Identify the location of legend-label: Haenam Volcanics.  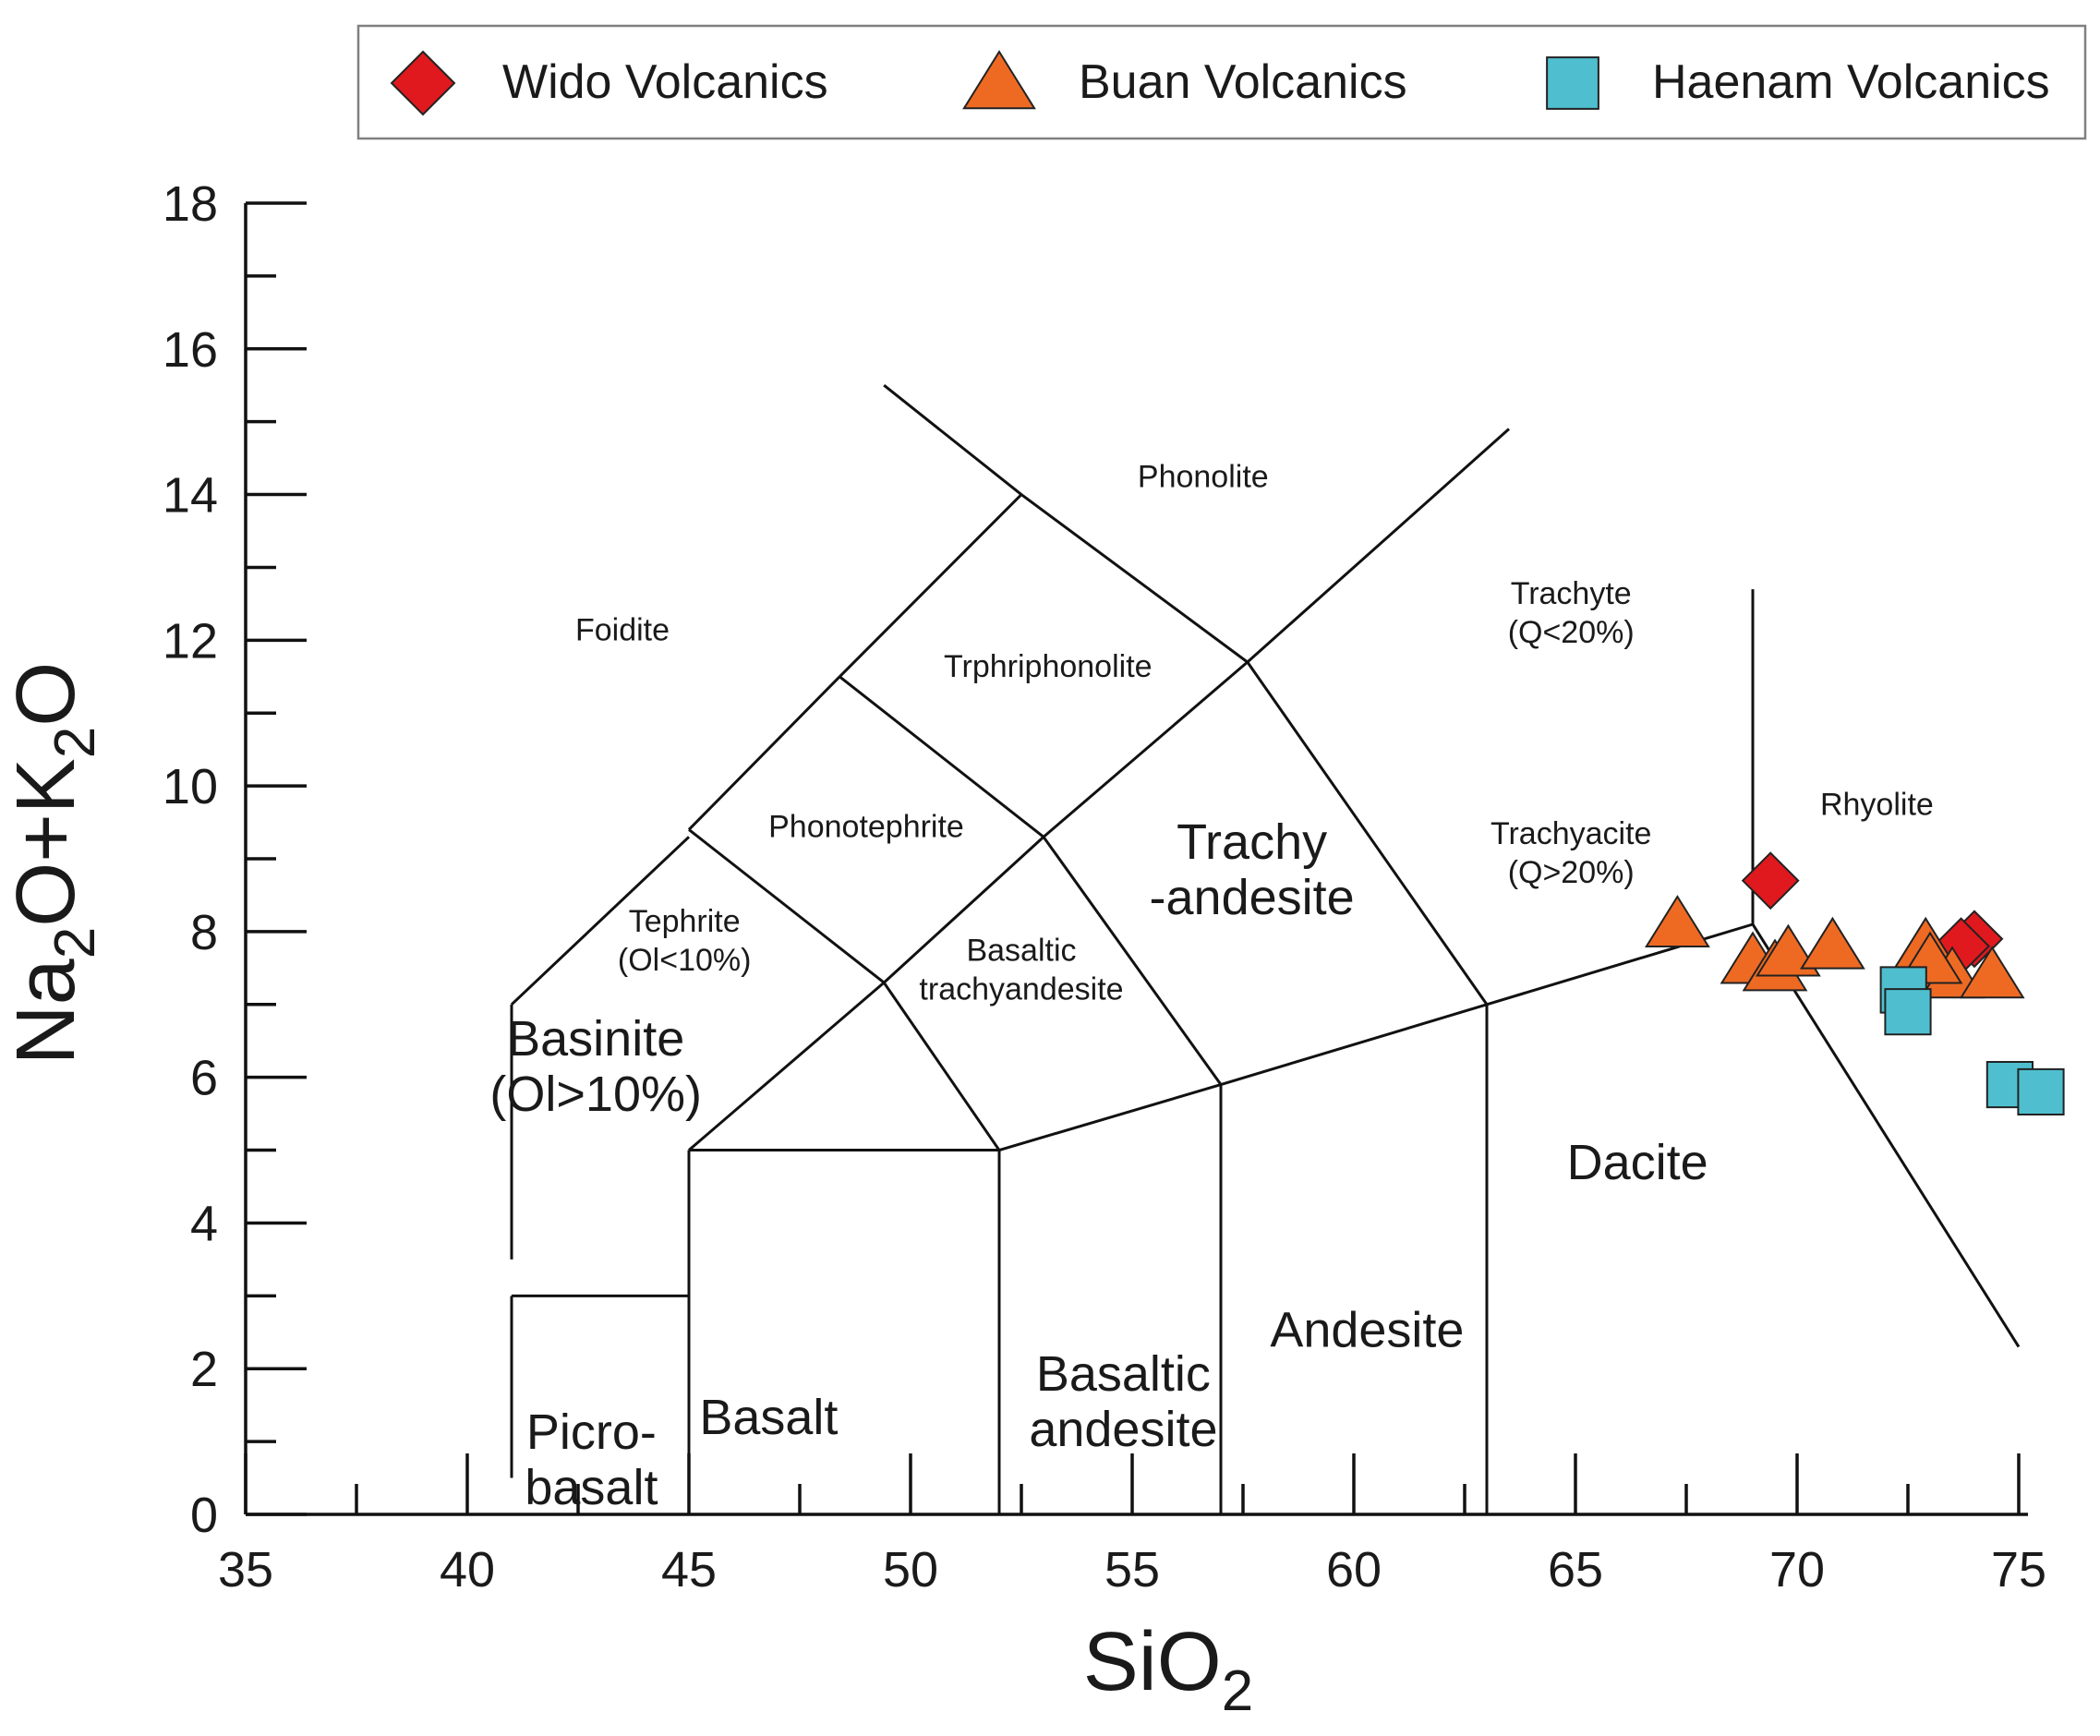
(1851, 82).